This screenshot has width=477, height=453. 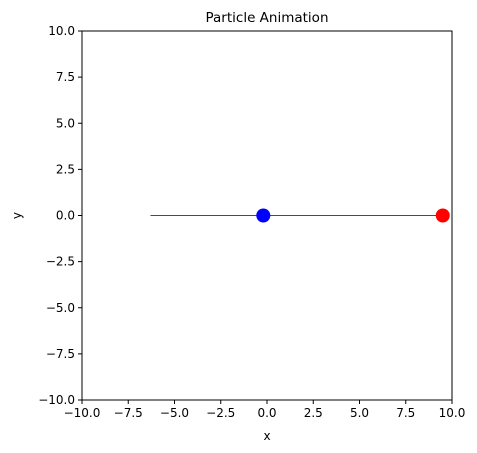 What do you see at coordinates (267, 18) in the screenshot?
I see `chart-title: Particle Animation` at bounding box center [267, 18].